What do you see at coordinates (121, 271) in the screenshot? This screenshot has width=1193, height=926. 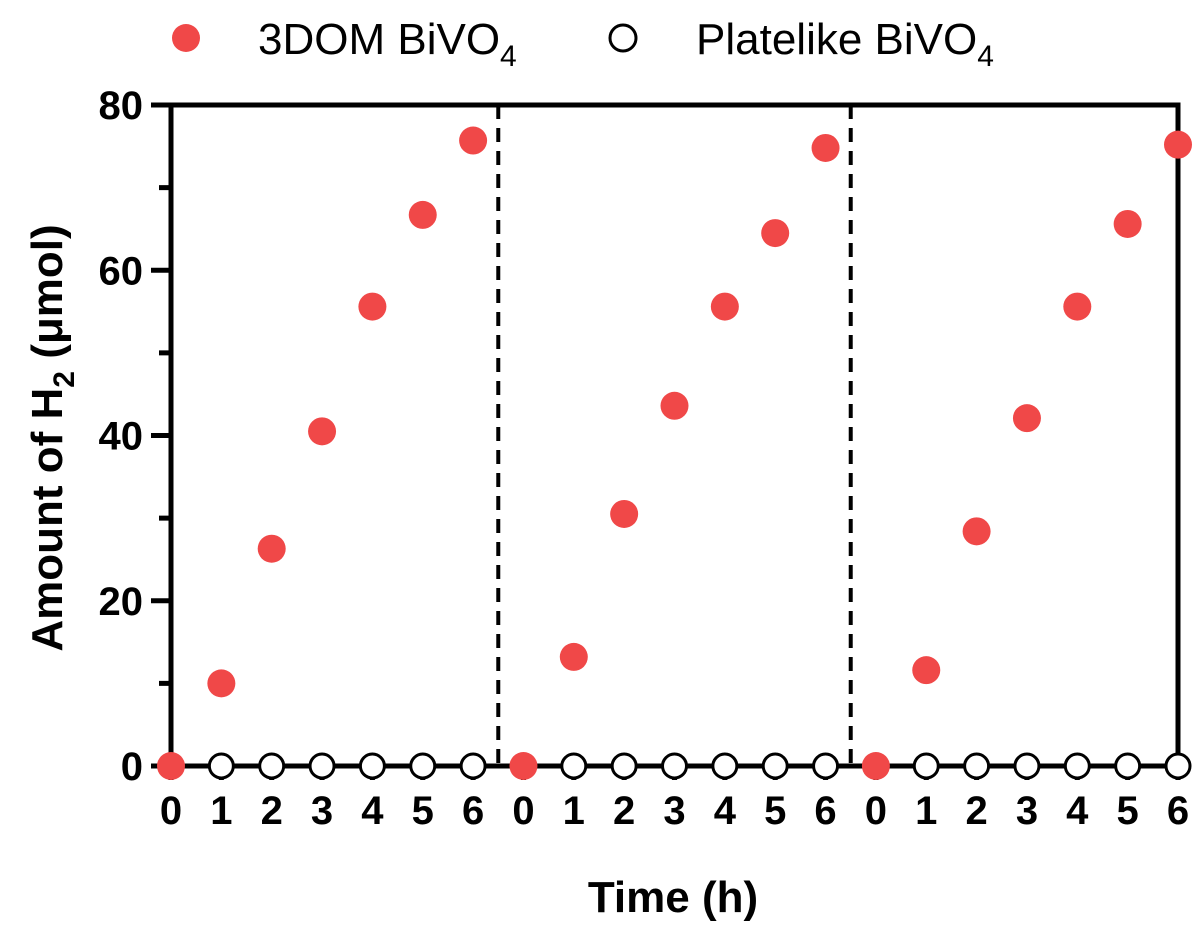 I see `y-tick-label: 60` at bounding box center [121, 271].